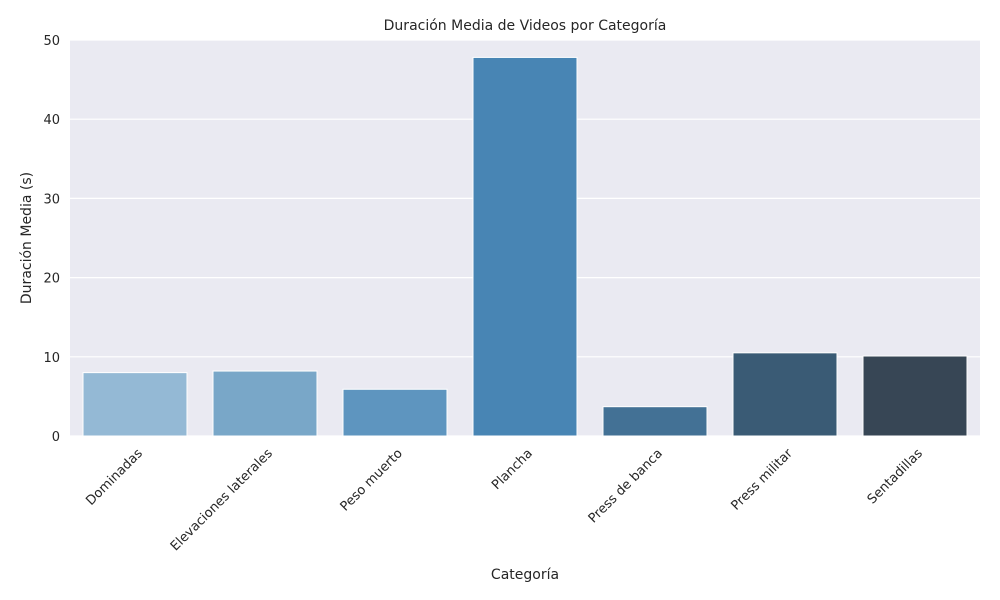 The height and width of the screenshot is (600, 1000). I want to click on y-axis-label: Duración Media (s), so click(27, 238).